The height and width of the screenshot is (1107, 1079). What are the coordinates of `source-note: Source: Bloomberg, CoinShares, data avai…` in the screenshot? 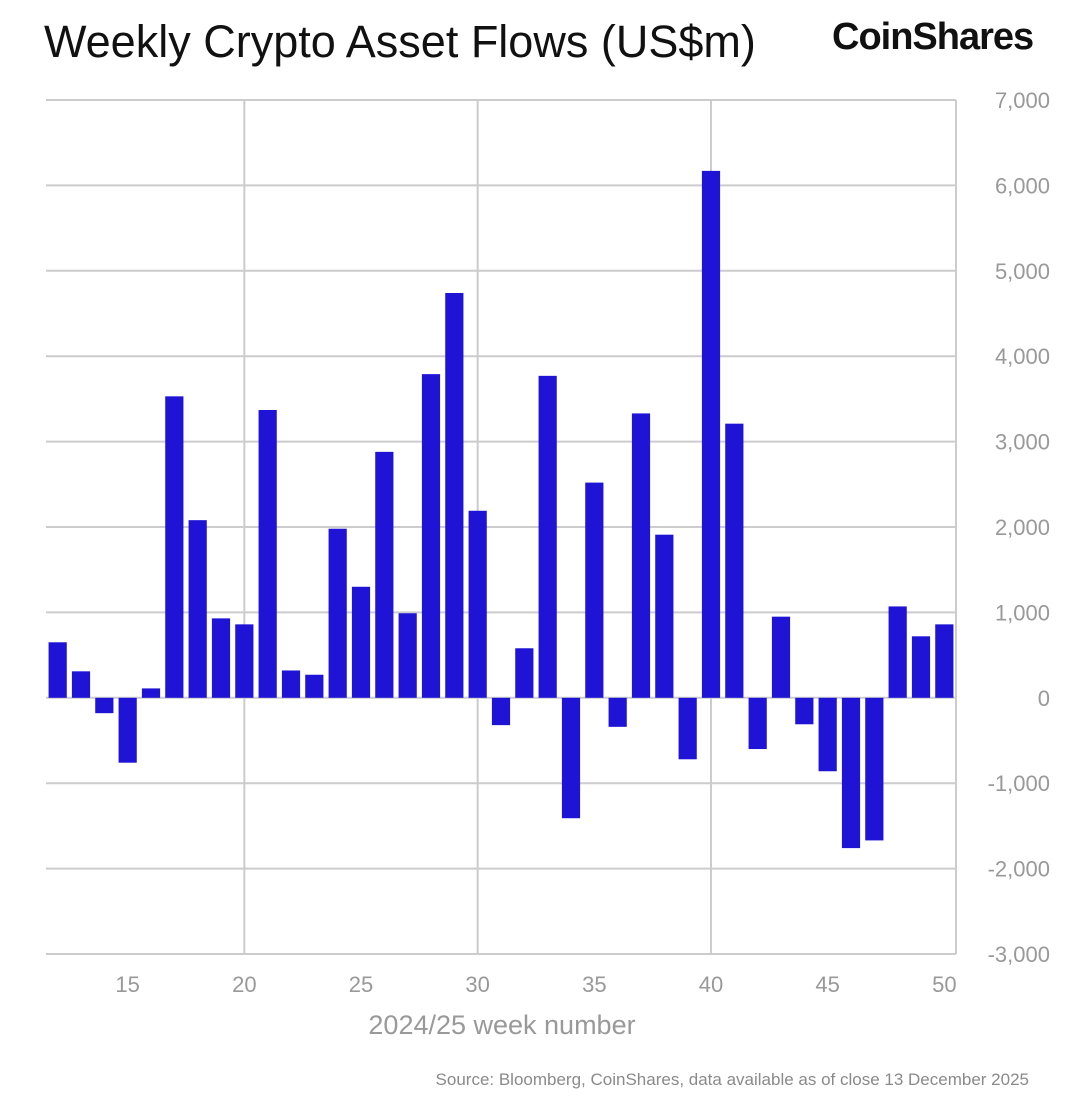 It's located at (732, 1079).